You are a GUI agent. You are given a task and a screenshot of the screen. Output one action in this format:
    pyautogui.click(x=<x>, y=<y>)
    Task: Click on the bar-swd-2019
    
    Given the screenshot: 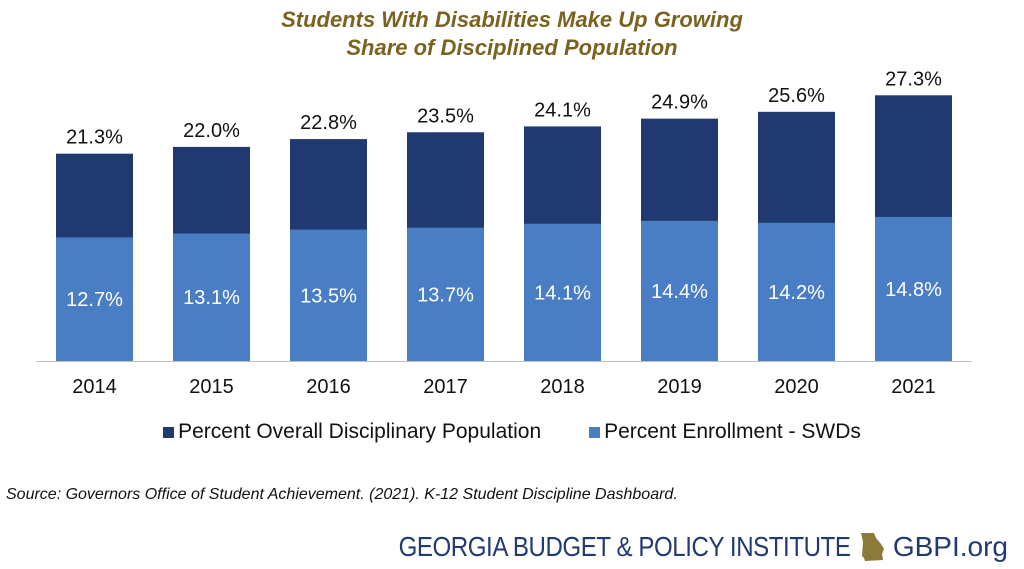 What is the action you would take?
    pyautogui.click(x=679, y=290)
    